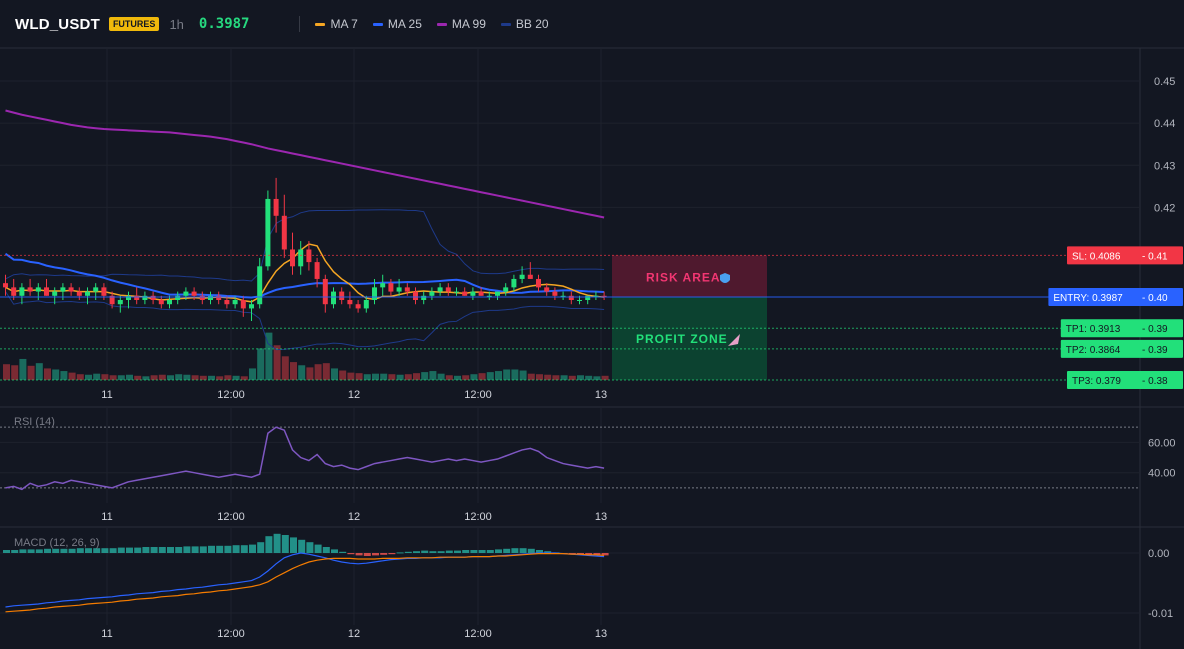  What do you see at coordinates (176, 24) in the screenshot?
I see `timeframe-label: 1h` at bounding box center [176, 24].